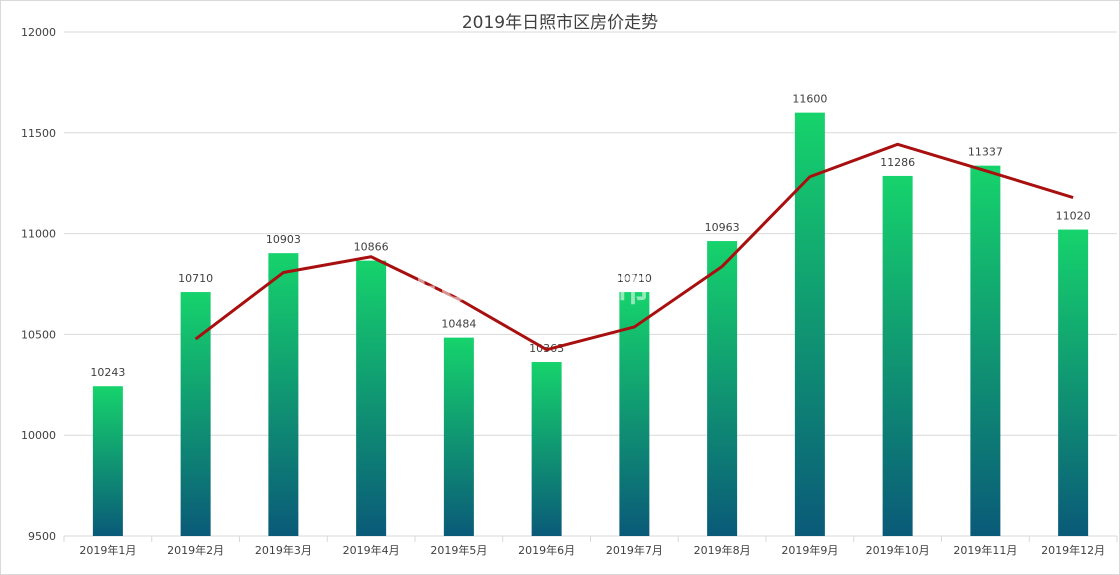 The image size is (1120, 575). What do you see at coordinates (38, 334) in the screenshot?
I see `y-tick-label: 10500` at bounding box center [38, 334].